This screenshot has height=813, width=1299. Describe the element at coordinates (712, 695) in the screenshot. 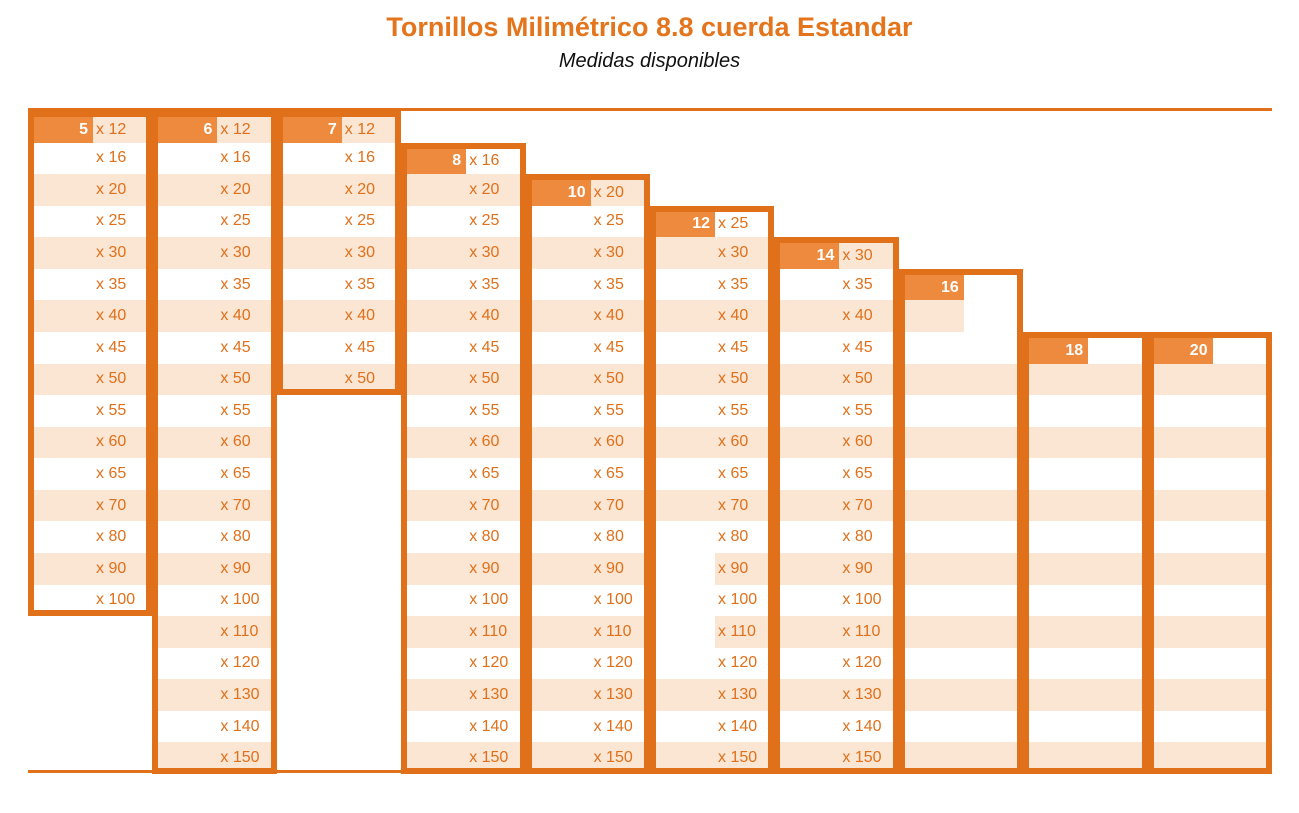

I see `row-x130: x 130` at that location.